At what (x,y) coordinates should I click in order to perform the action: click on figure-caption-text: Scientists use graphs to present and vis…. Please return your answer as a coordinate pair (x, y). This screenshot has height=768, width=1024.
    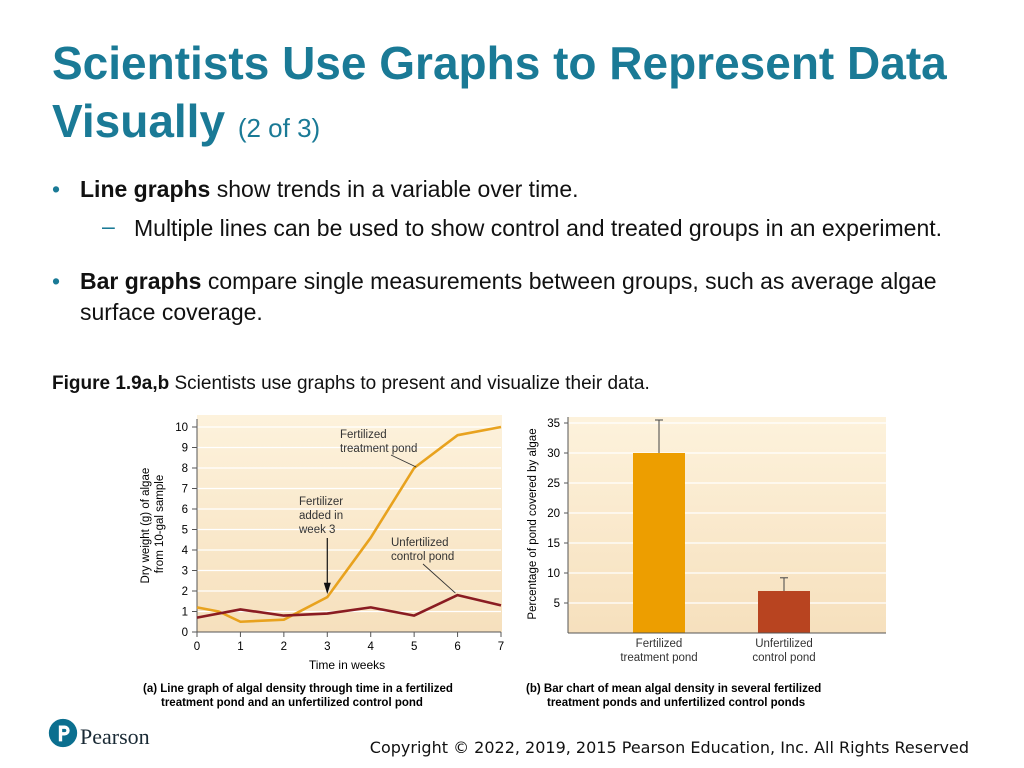
    Looking at the image, I should click on (409, 383).